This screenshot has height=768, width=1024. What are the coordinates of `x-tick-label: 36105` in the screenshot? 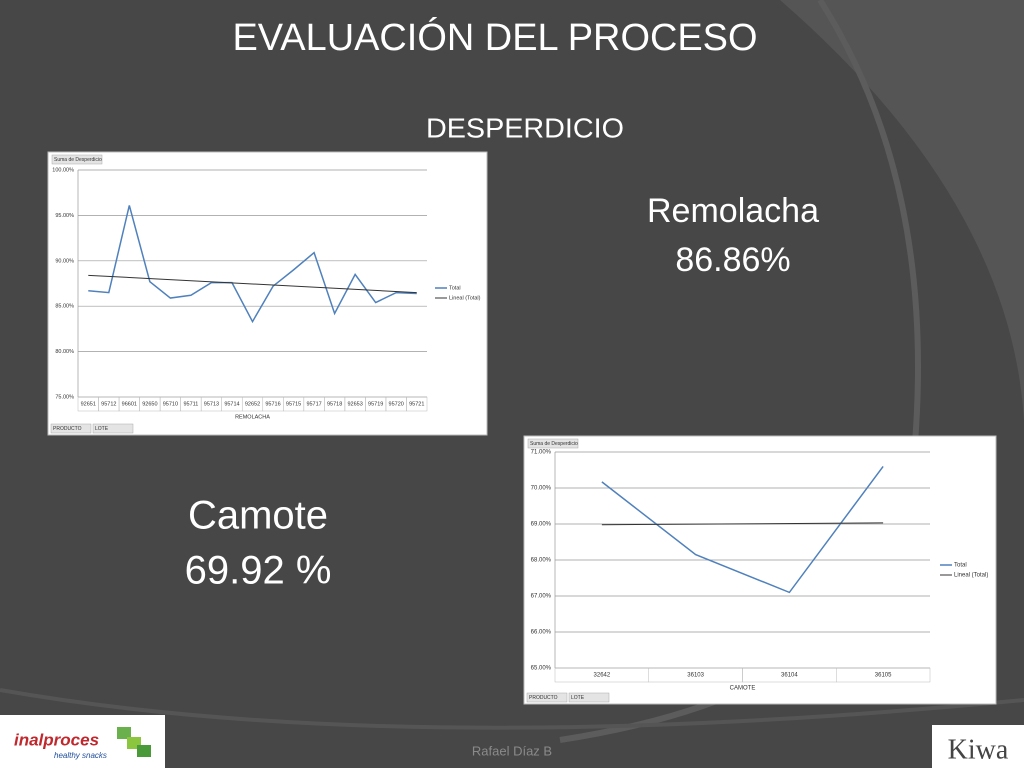 It's located at (883, 676).